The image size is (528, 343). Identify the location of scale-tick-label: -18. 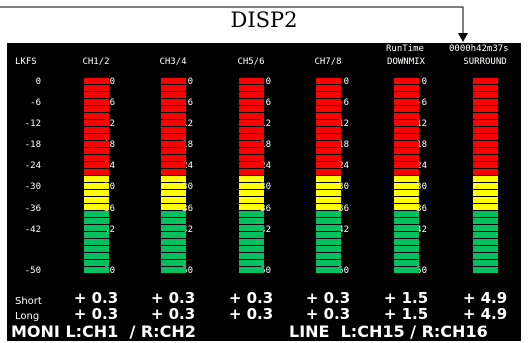
(32, 145).